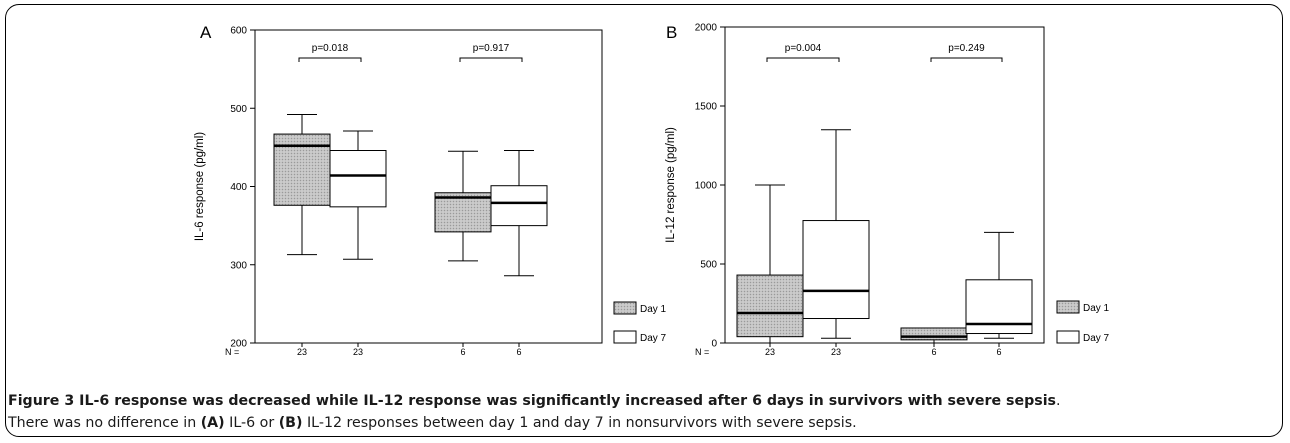  What do you see at coordinates (966, 48) in the screenshot?
I see `pvalue-label: p=0.249` at bounding box center [966, 48].